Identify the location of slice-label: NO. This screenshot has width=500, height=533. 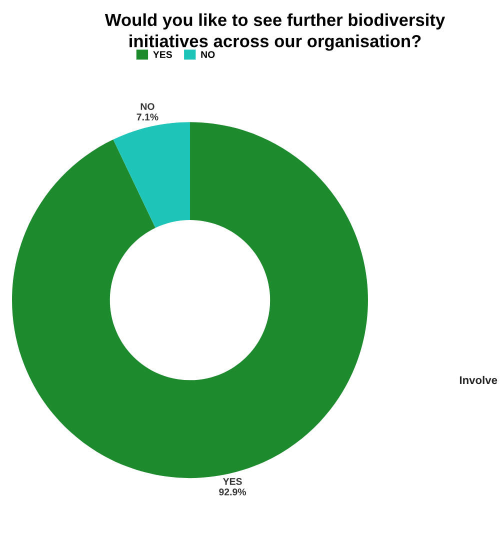
(147, 106).